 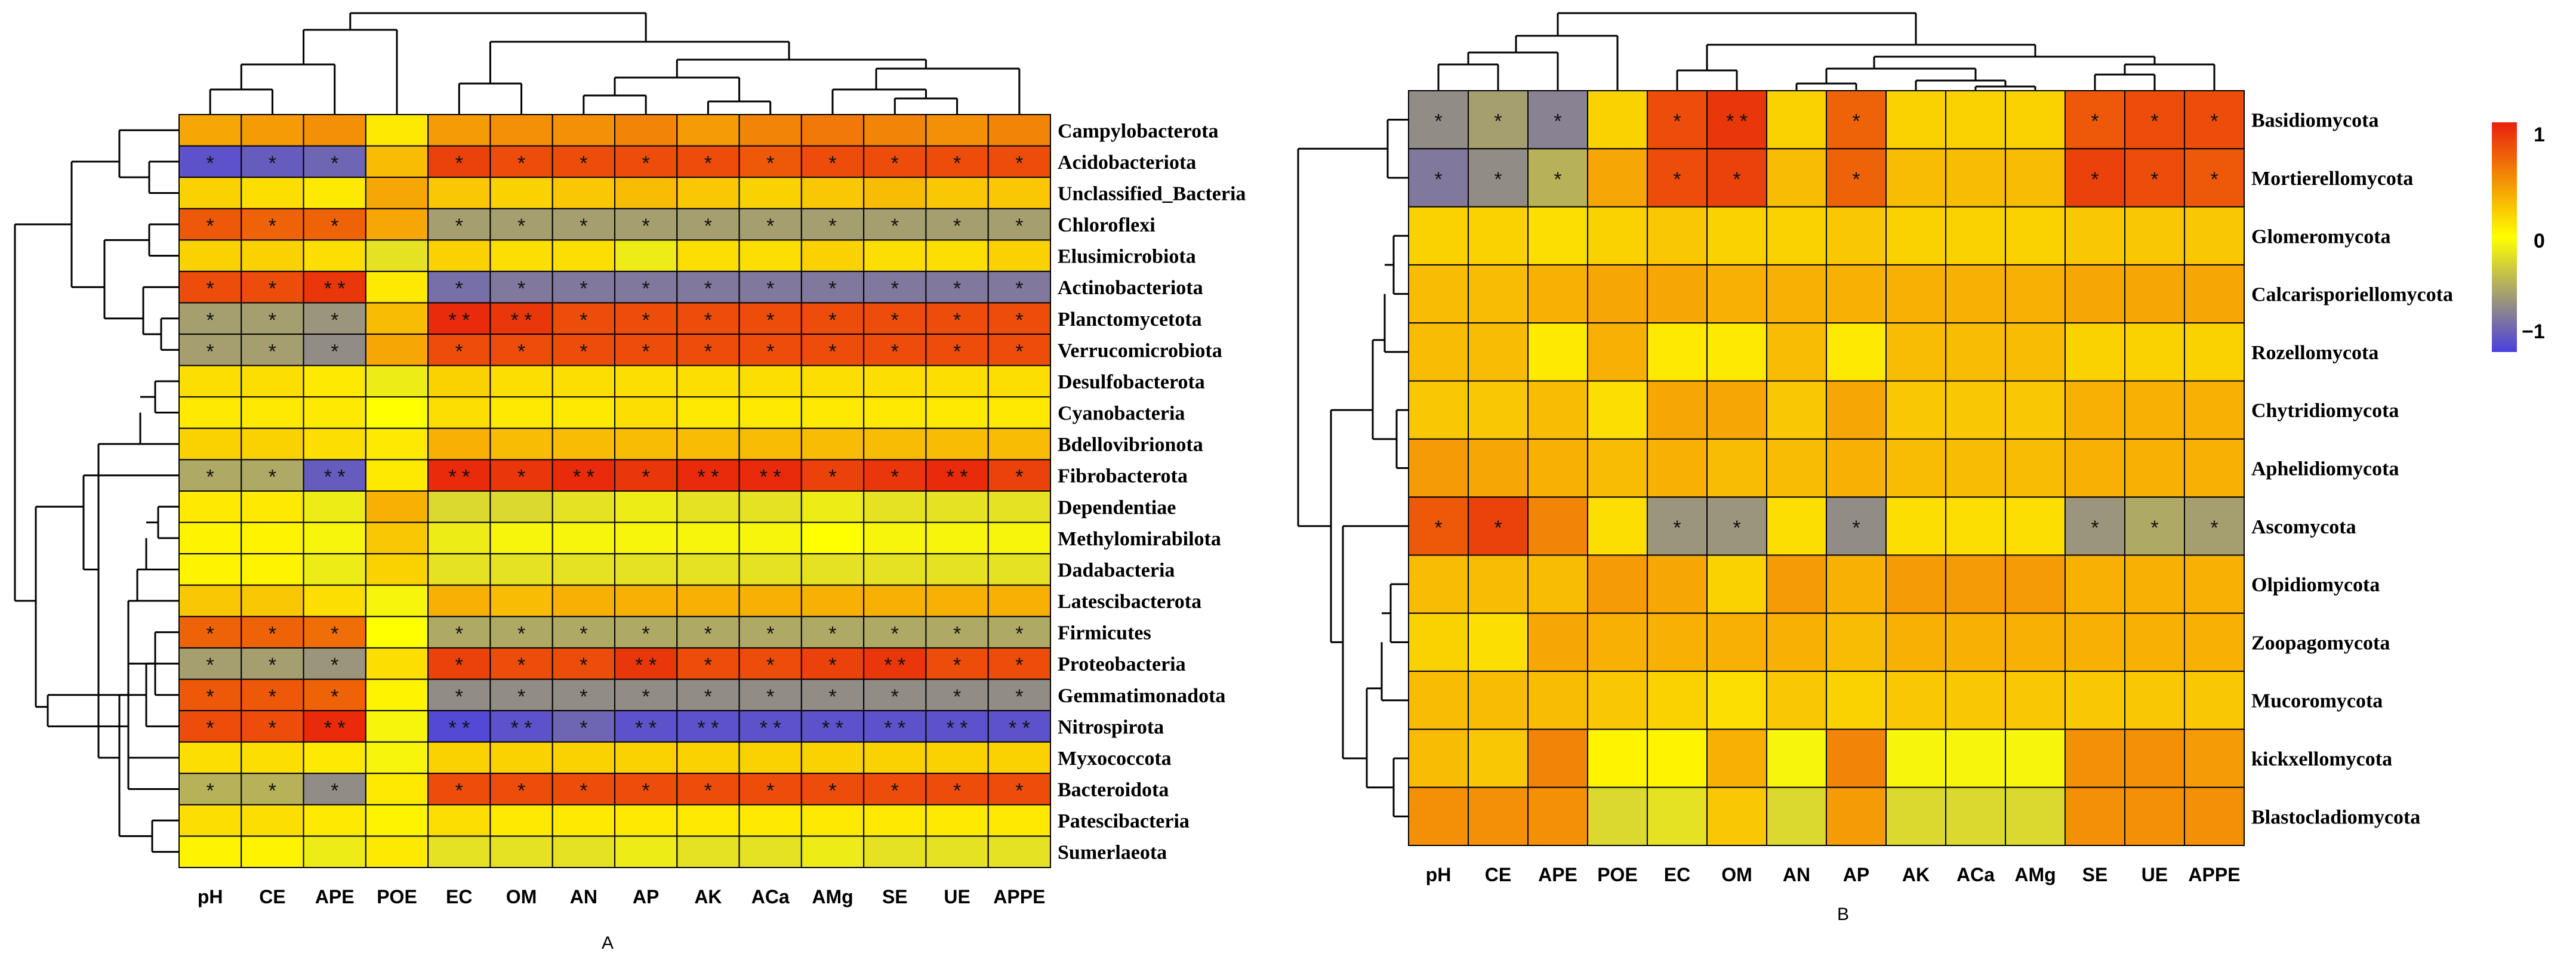 What do you see at coordinates (272, 897) in the screenshot?
I see `column-label: CE` at bounding box center [272, 897].